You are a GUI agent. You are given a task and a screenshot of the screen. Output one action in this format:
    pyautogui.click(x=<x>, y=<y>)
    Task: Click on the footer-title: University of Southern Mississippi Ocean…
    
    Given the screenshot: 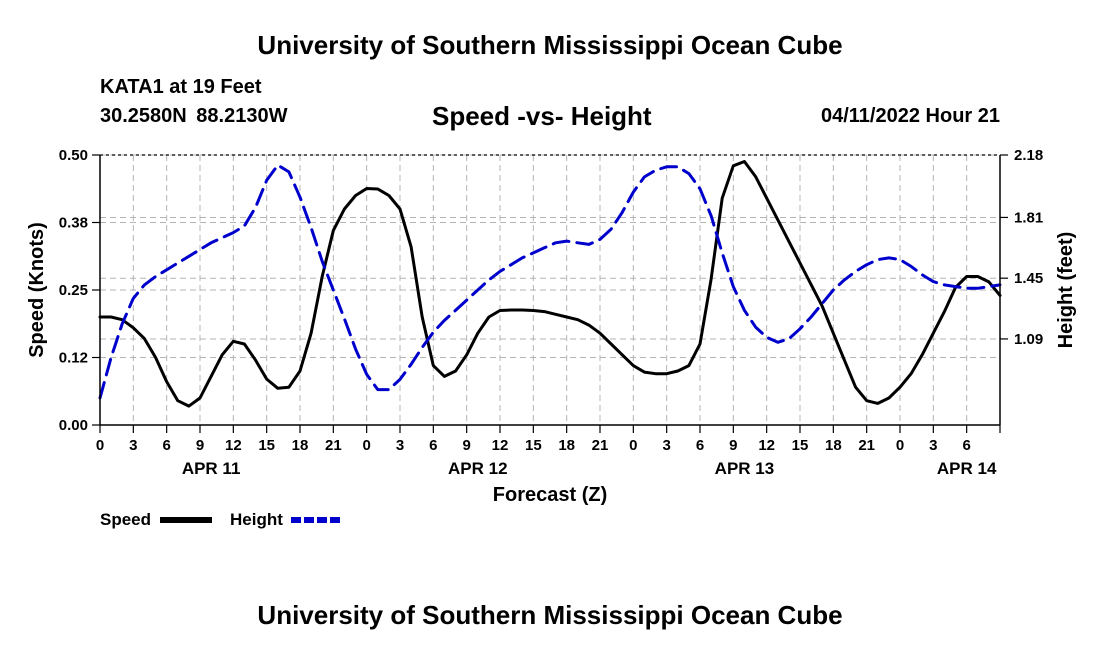 What is the action you would take?
    pyautogui.click(x=550, y=615)
    